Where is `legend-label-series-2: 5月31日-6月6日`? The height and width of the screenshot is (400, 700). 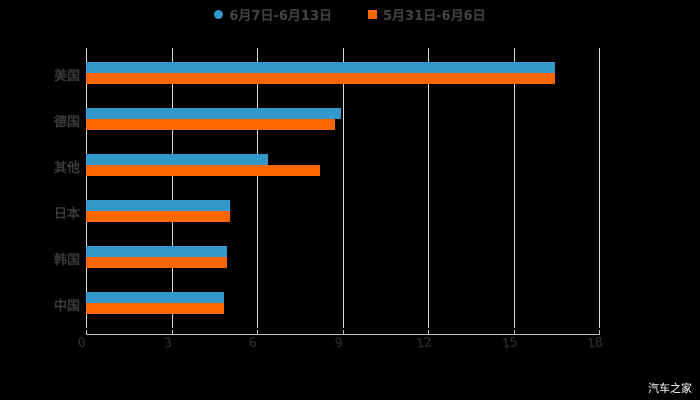 legend-label-series-2: 5月31日-6月6日 is located at coordinates (434, 16).